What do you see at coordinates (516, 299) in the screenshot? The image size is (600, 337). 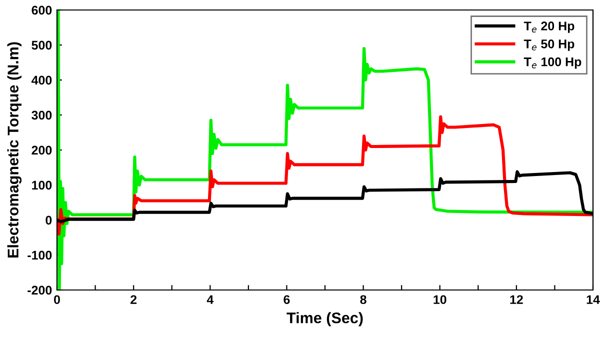 I see `x-tick-label: 12` at bounding box center [516, 299].